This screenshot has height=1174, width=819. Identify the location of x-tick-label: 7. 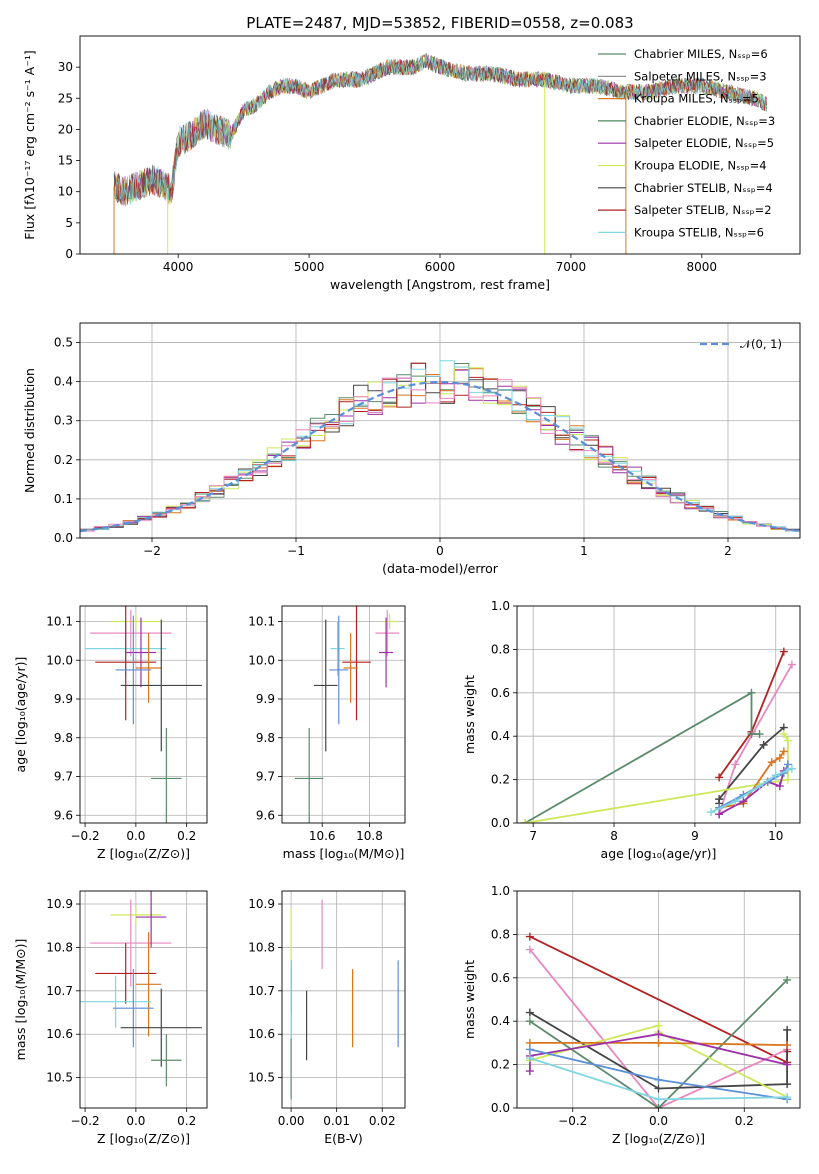
(533, 836).